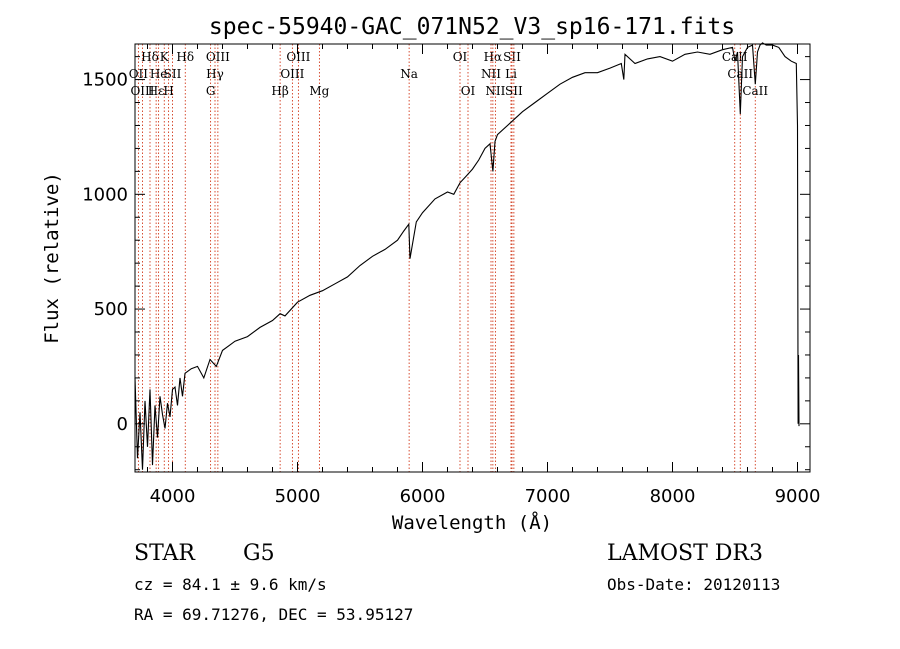 This screenshot has width=900, height=649. I want to click on spectral-line-label-19: Hα, so click(493, 57).